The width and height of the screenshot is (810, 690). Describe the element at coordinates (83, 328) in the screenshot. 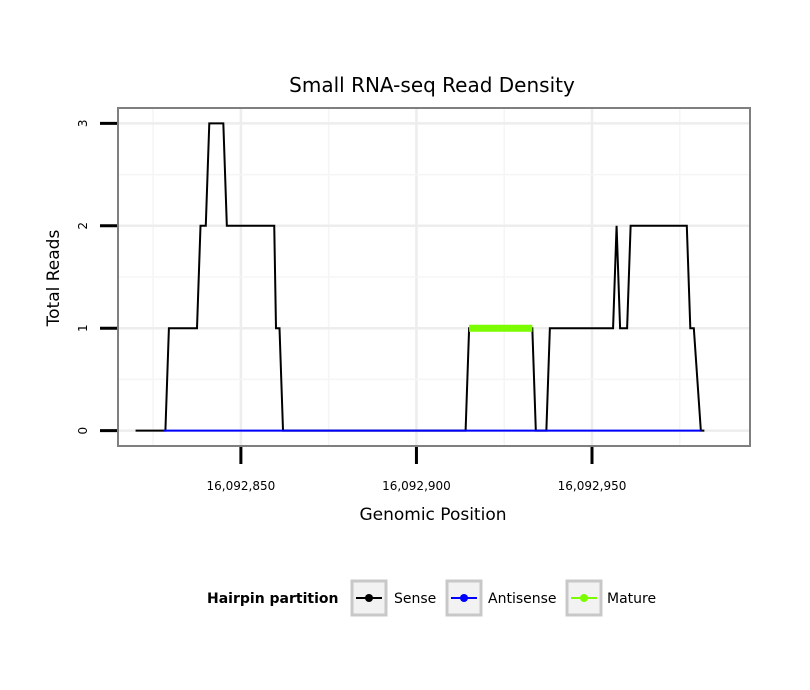

I see `y-tick-label: 1` at that location.